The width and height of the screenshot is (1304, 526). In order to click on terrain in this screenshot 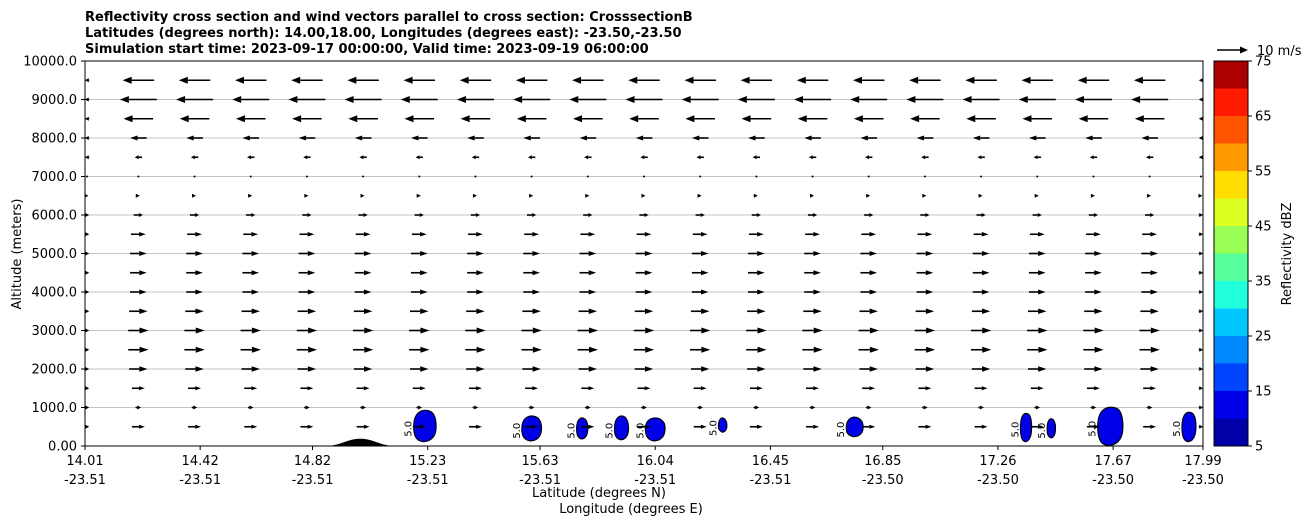, I will do `click(360, 442)`.